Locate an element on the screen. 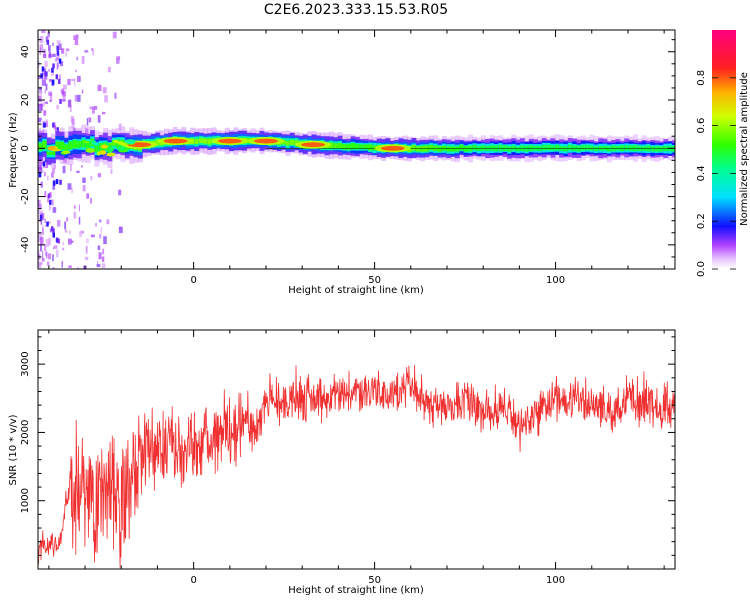  y-tick-label: 0 is located at coordinates (25, 148).